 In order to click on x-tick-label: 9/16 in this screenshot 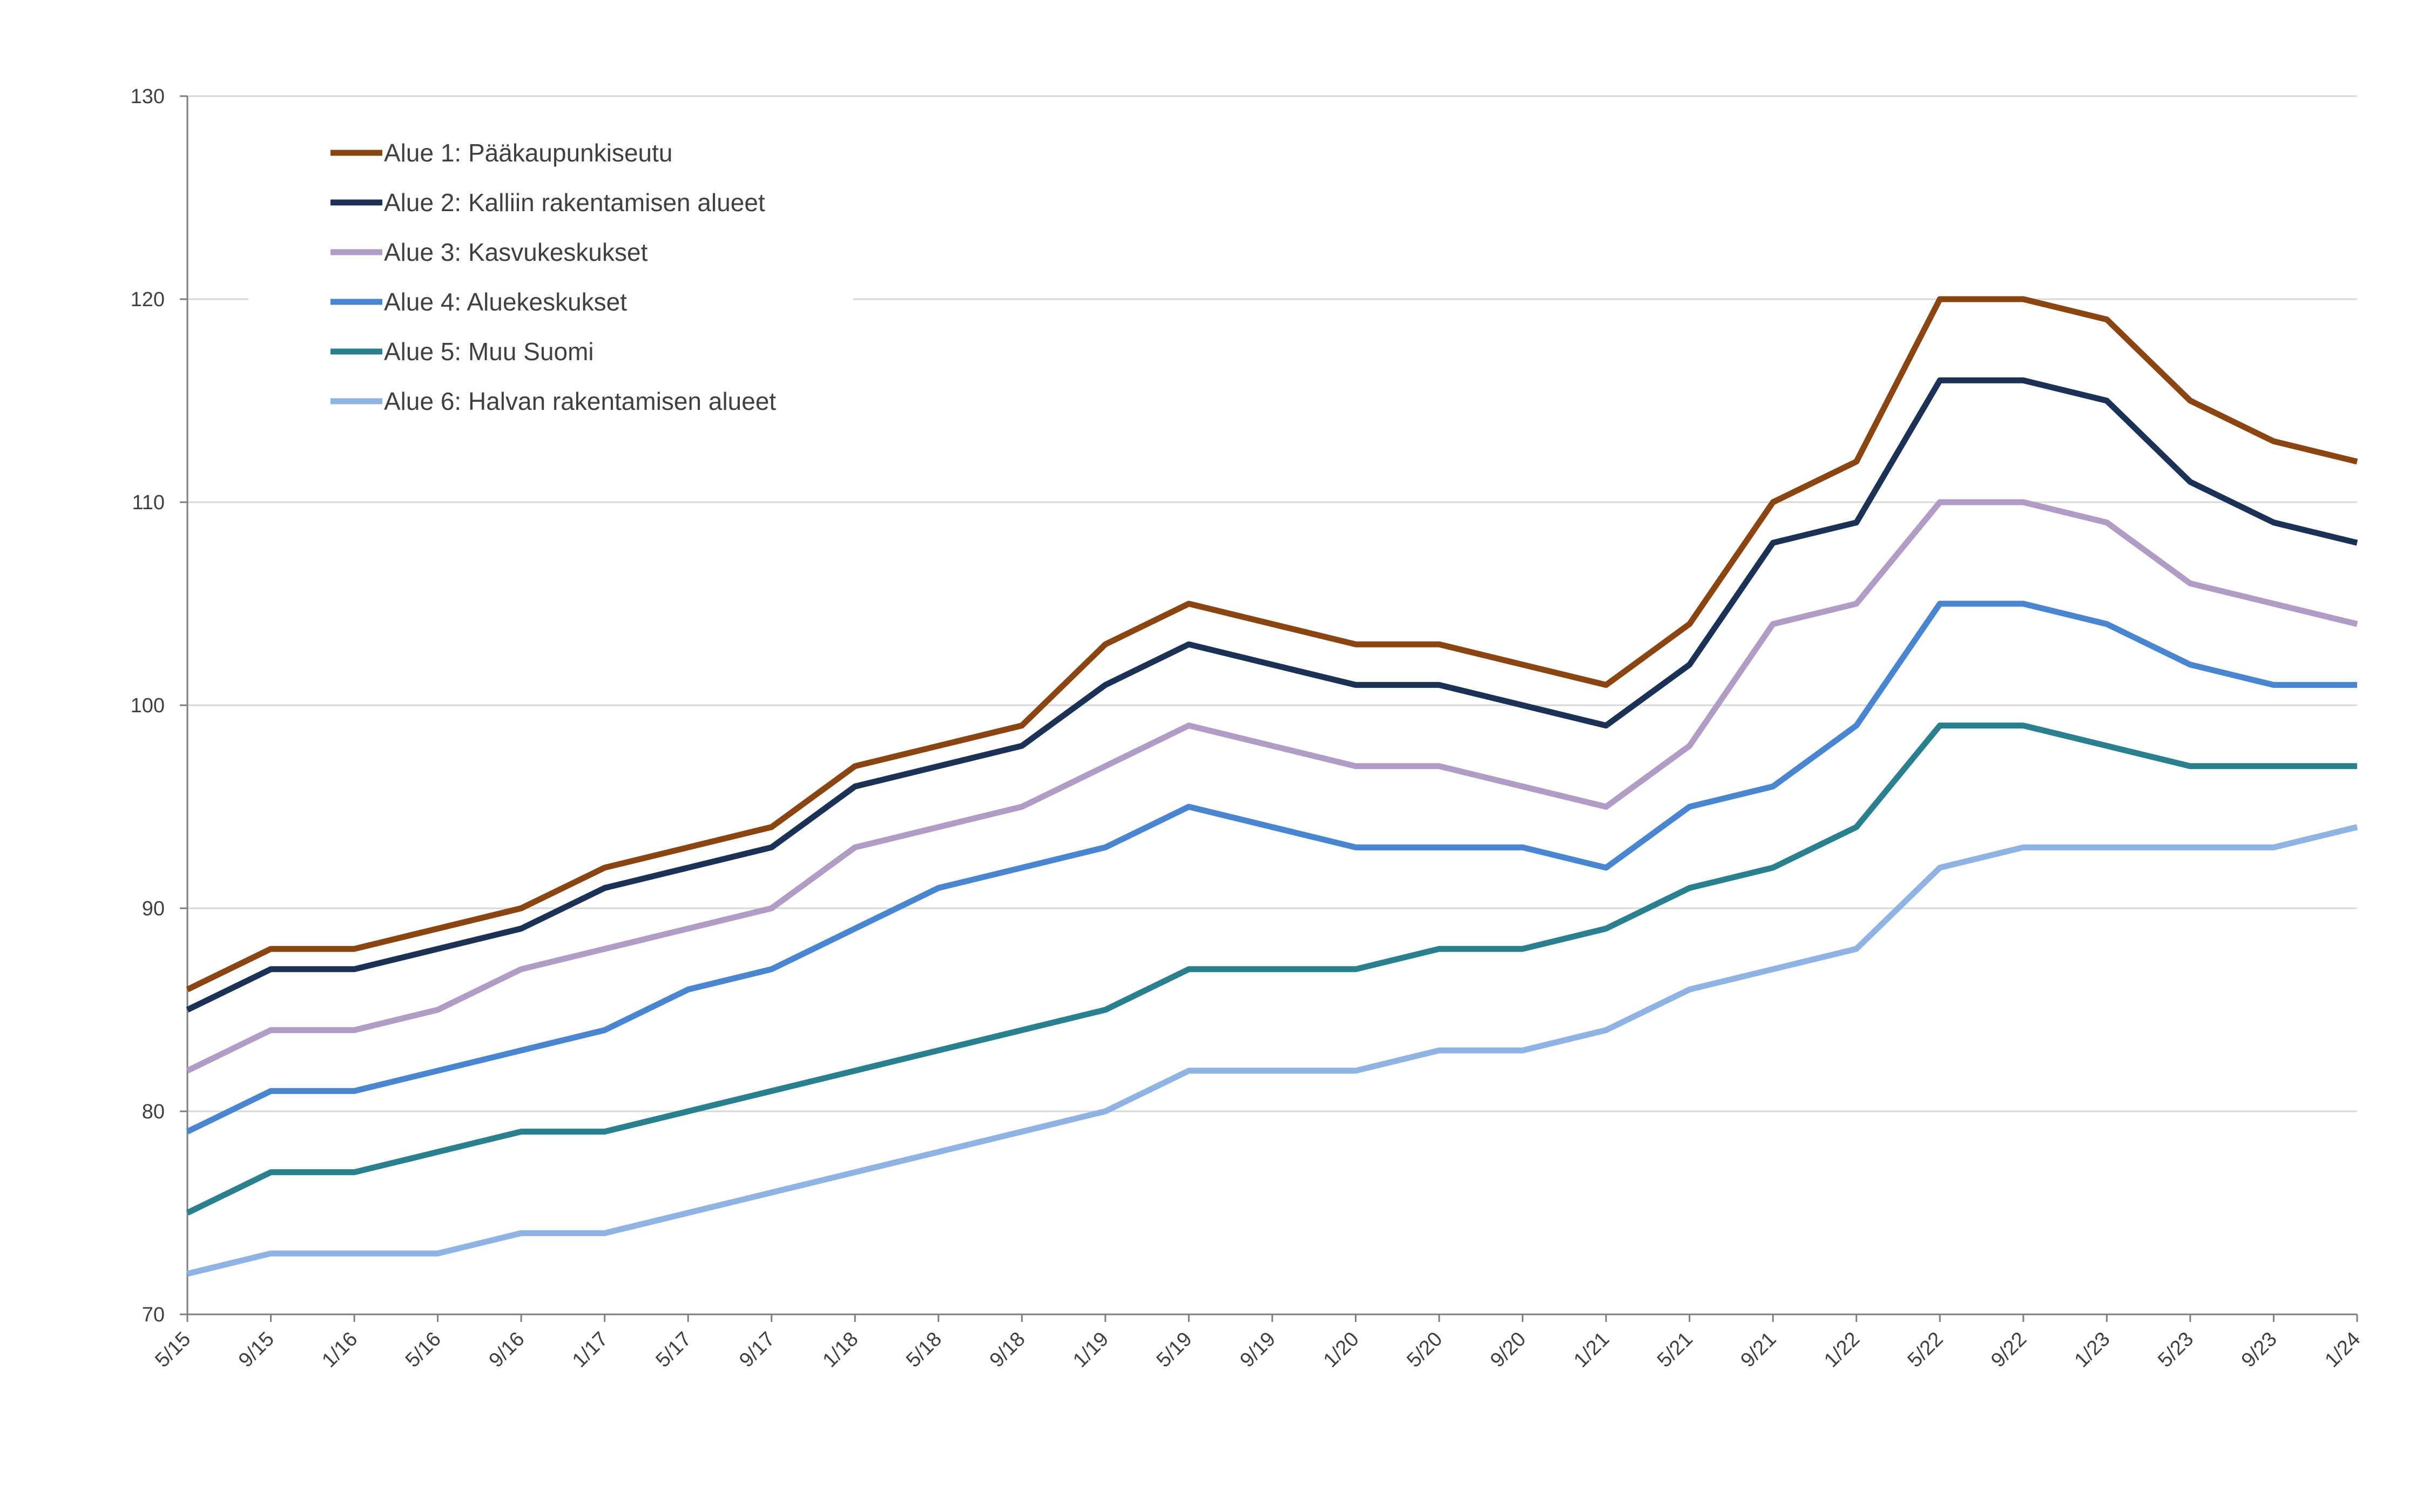, I will do `click(507, 1350)`.